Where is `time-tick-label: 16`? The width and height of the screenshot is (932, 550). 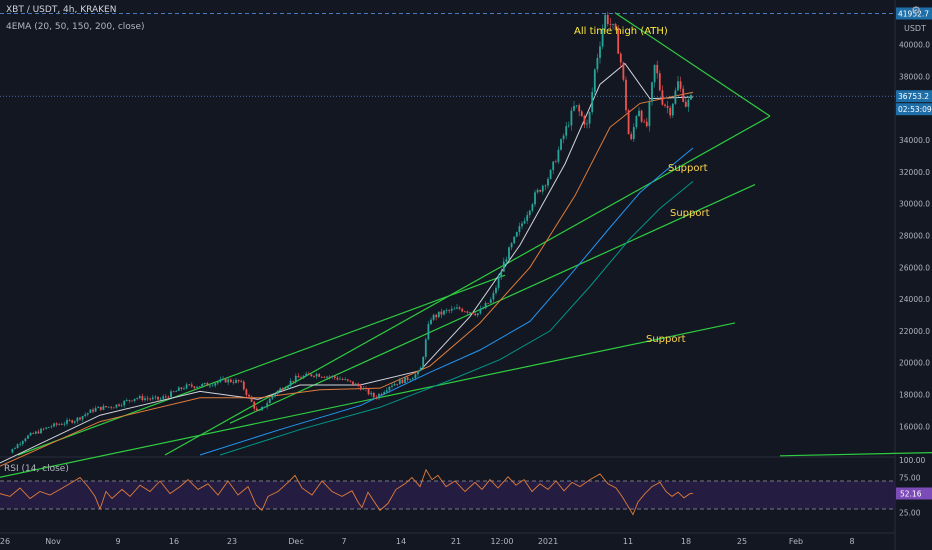
time-tick-label: 16 is located at coordinates (174, 541).